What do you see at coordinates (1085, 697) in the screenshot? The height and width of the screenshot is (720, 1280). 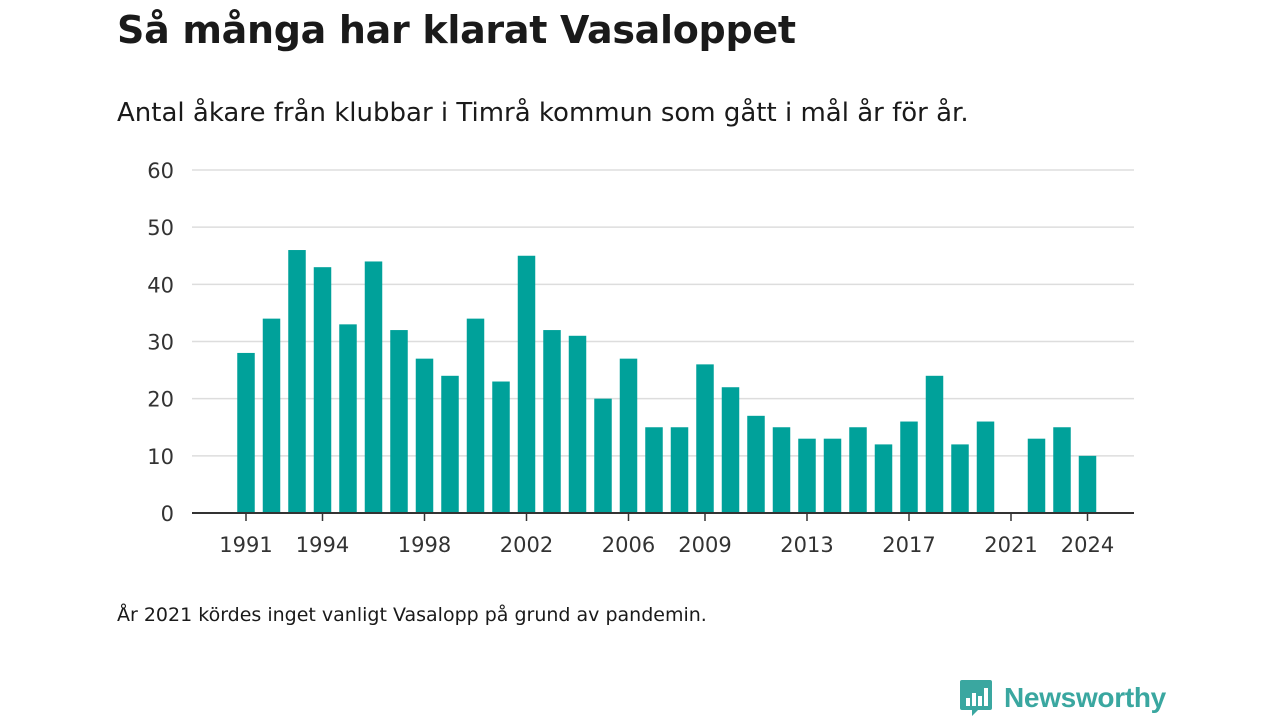 I see `brand-name: Newsworthy` at bounding box center [1085, 697].